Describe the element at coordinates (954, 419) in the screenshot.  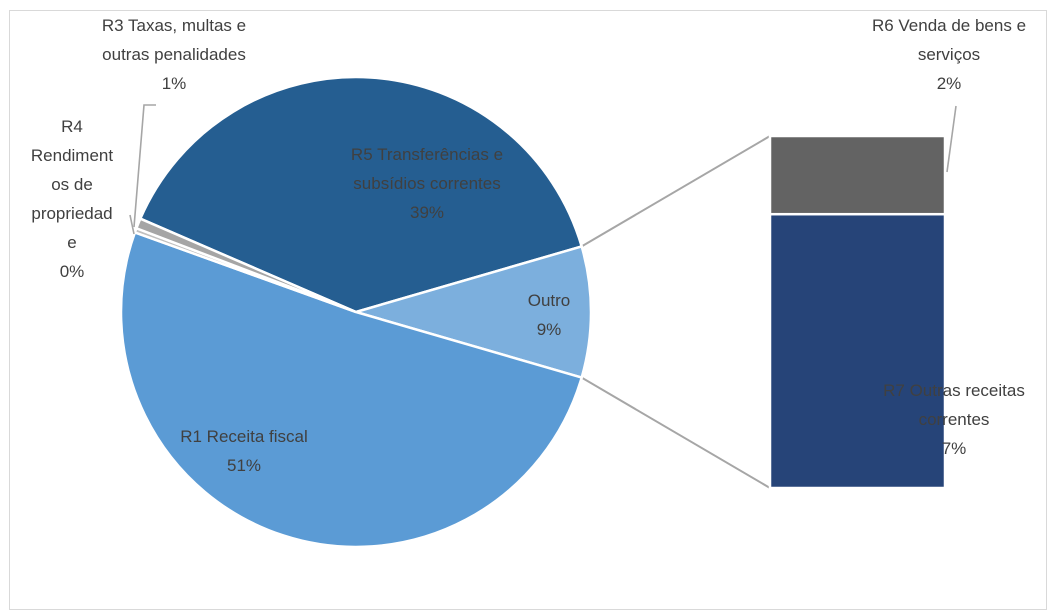
I see `bar-label-r7-outras-receitas-correntes: R7 Outras receitas correntes 7%` at that location.